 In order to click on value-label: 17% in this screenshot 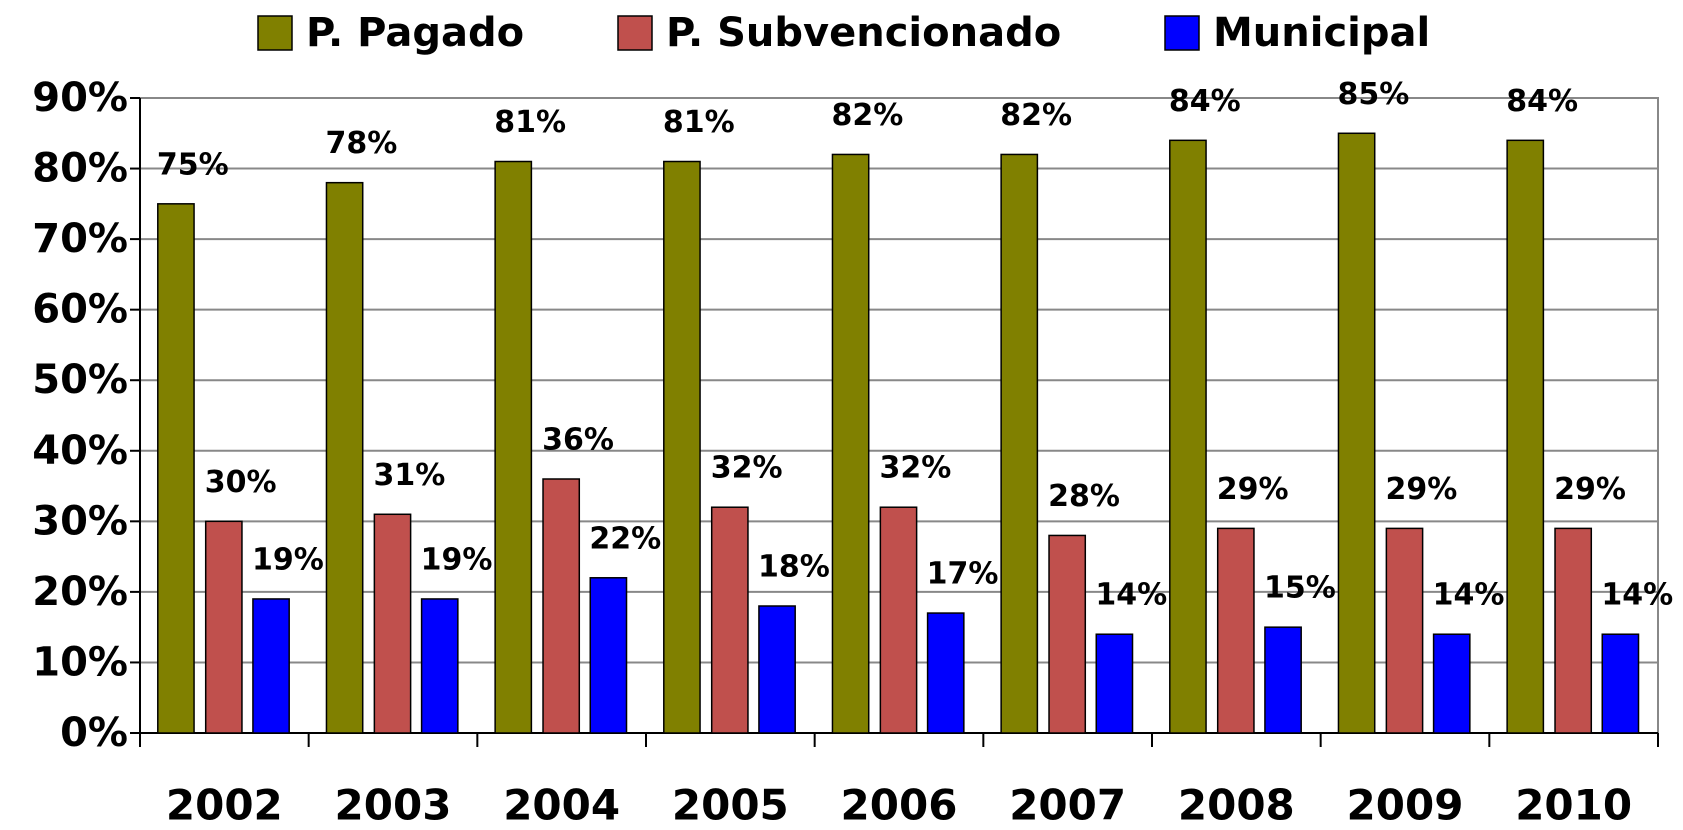, I will do `click(963, 574)`.